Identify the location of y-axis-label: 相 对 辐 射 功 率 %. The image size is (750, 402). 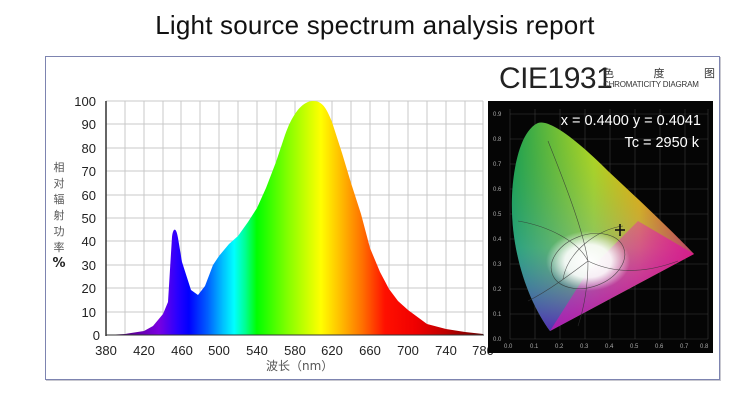
(59, 216).